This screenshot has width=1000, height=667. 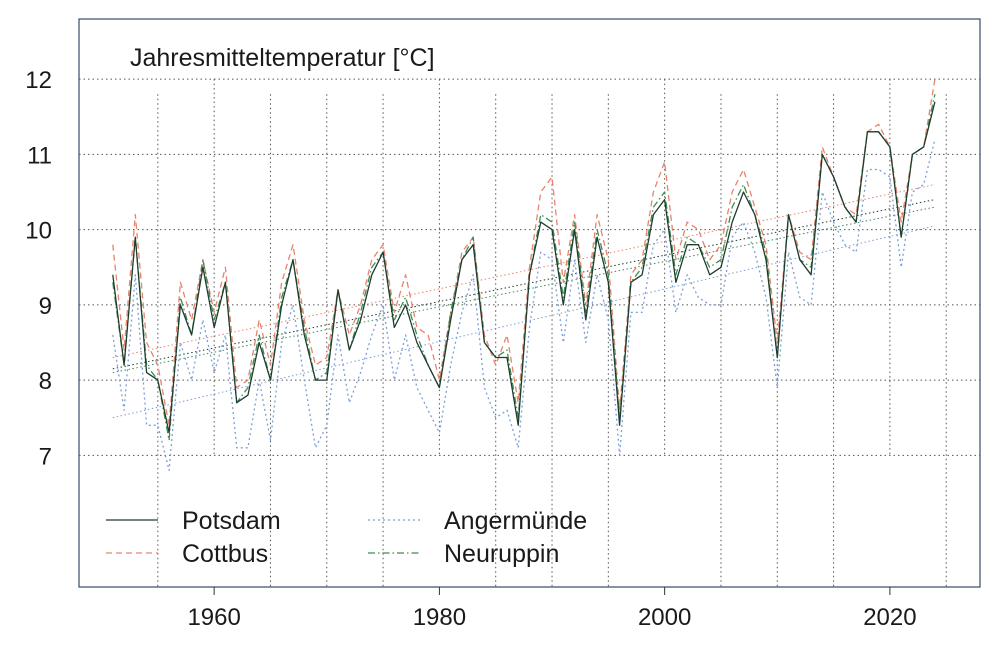 What do you see at coordinates (515, 521) in the screenshot?
I see `legend-label: Angermünde` at bounding box center [515, 521].